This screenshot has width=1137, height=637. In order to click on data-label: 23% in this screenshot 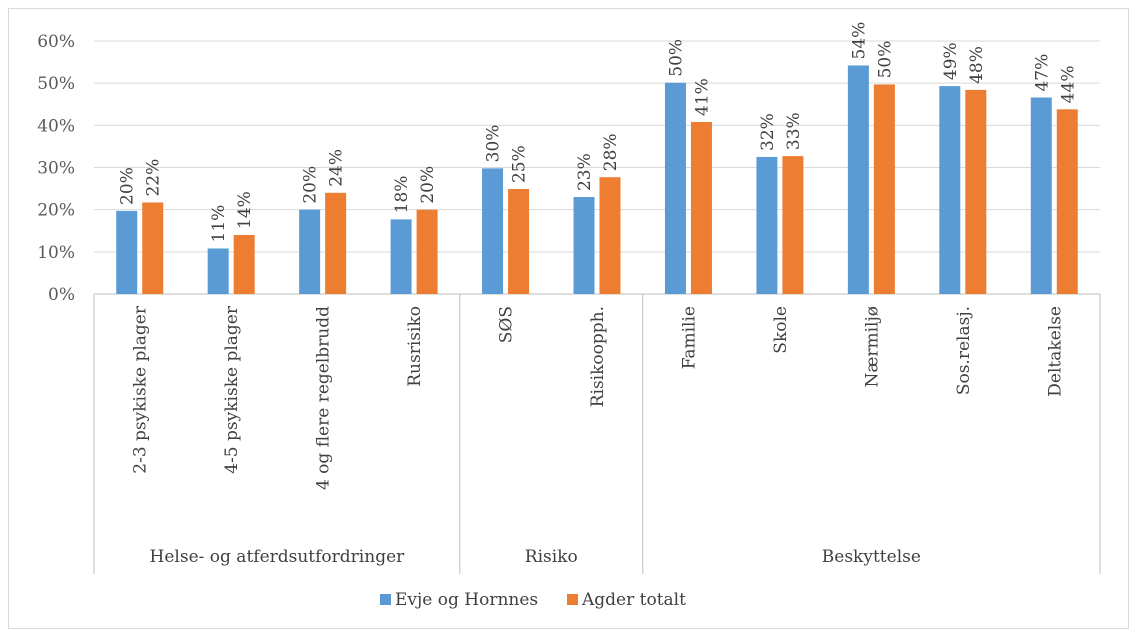, I will do `click(585, 172)`.